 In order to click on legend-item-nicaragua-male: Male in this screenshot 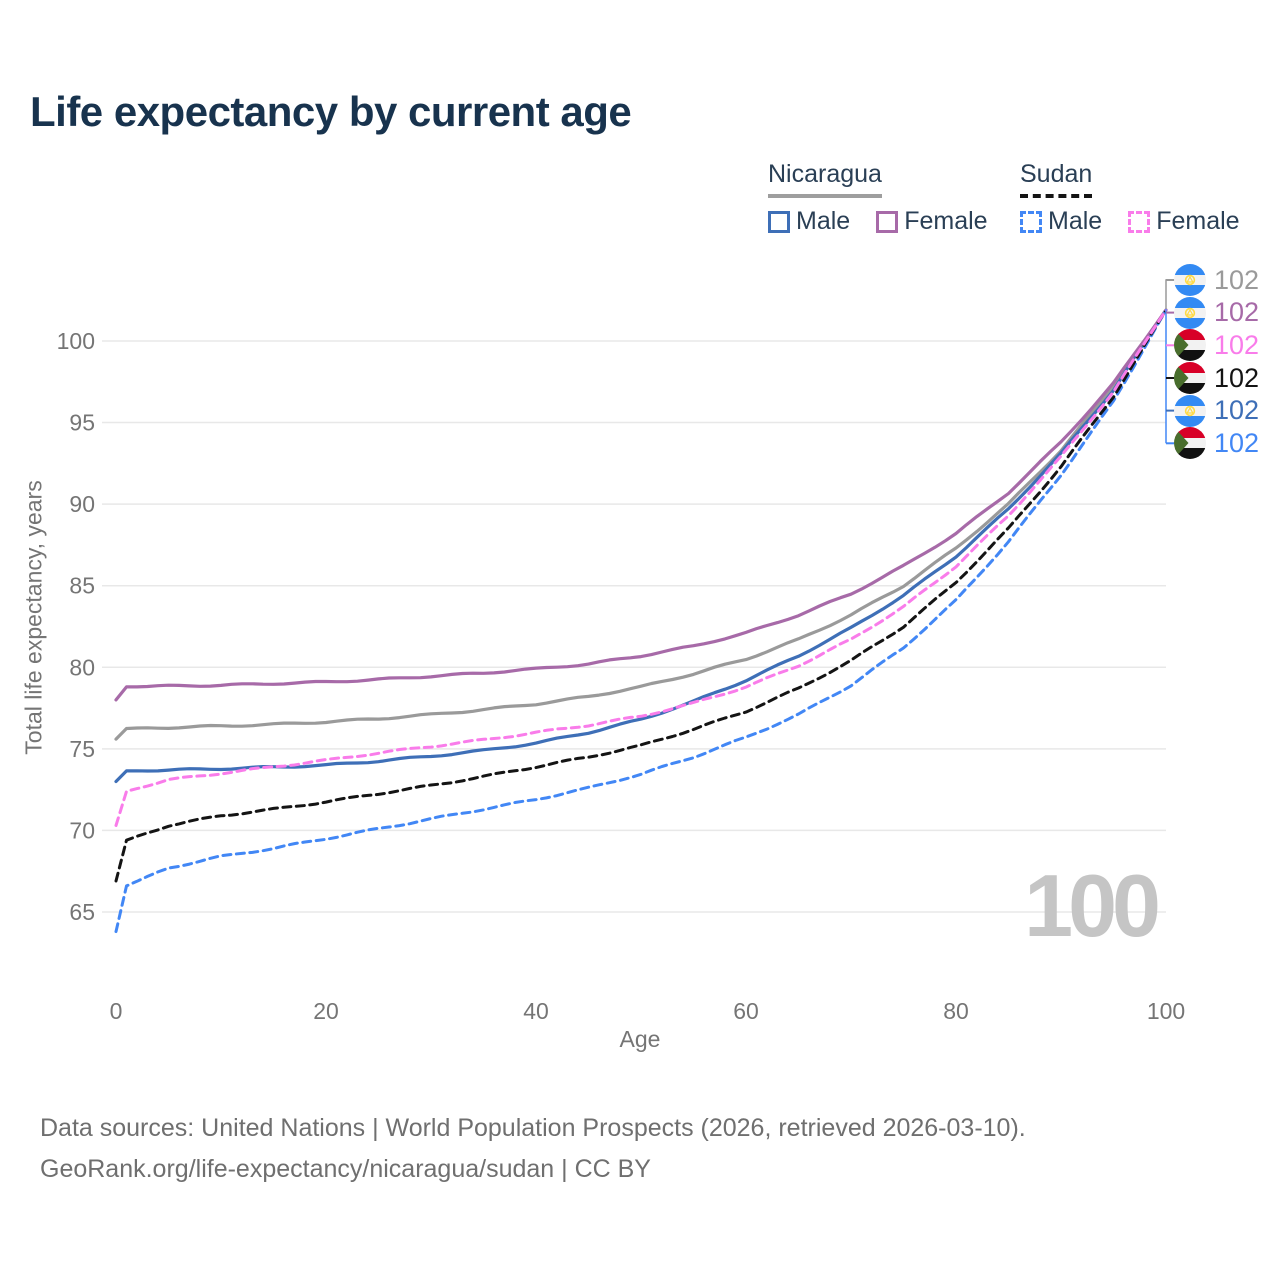, I will do `click(809, 221)`.